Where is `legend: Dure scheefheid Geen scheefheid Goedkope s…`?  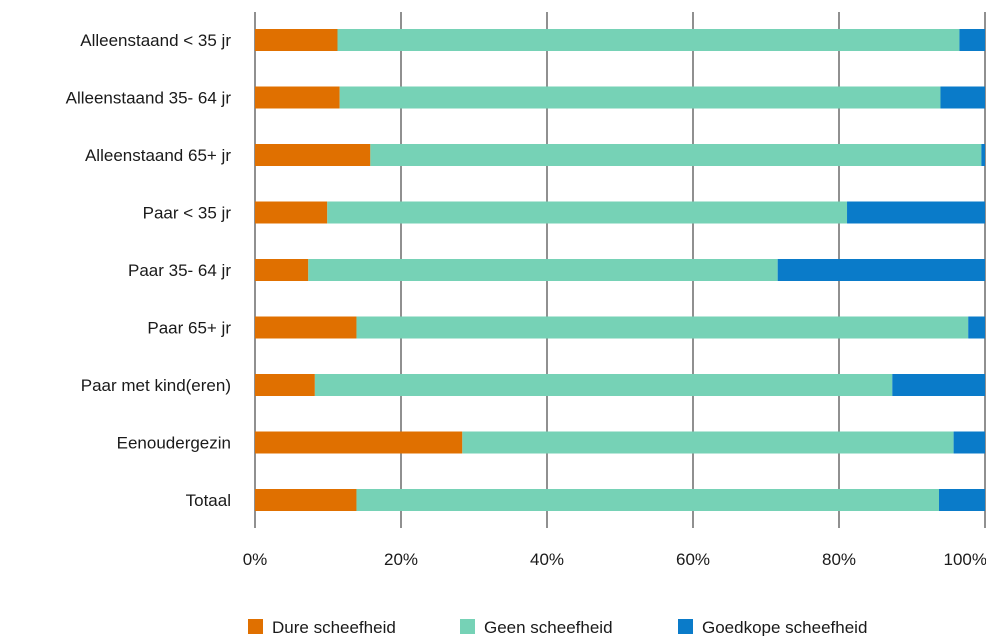
legend: Dure scheefheid Geen scheefheid Goedkope s… is located at coordinates (557, 627).